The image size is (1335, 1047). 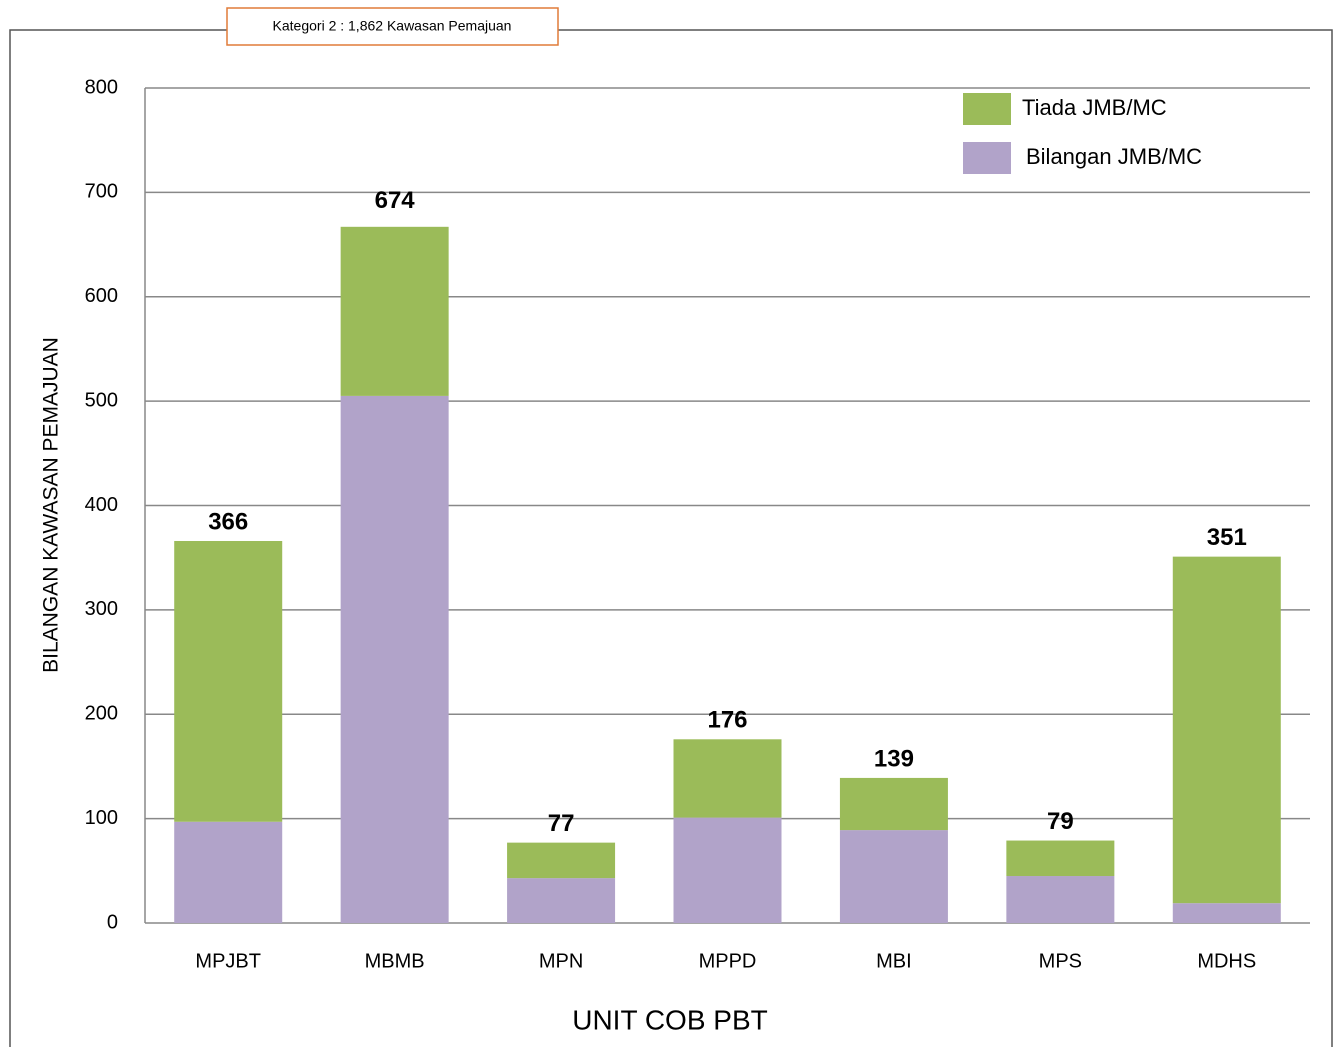 I want to click on title-box, so click(x=392, y=26).